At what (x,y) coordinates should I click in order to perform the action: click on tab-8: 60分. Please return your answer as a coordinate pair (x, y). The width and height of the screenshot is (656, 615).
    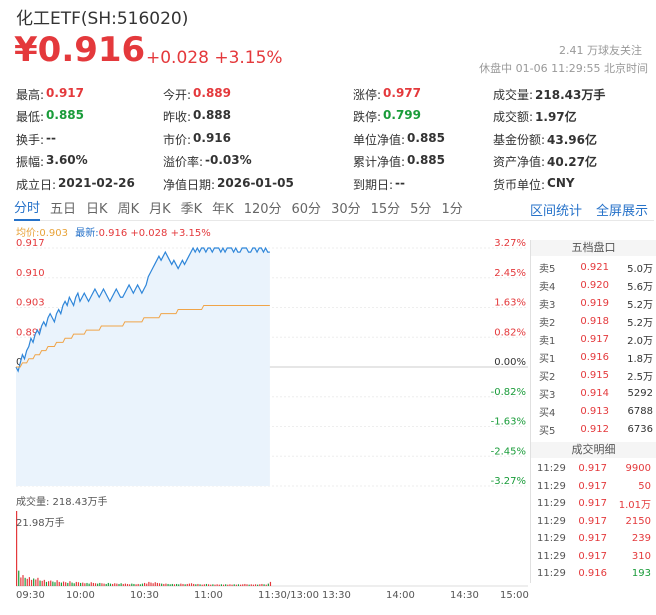
    Looking at the image, I should click on (306, 209).